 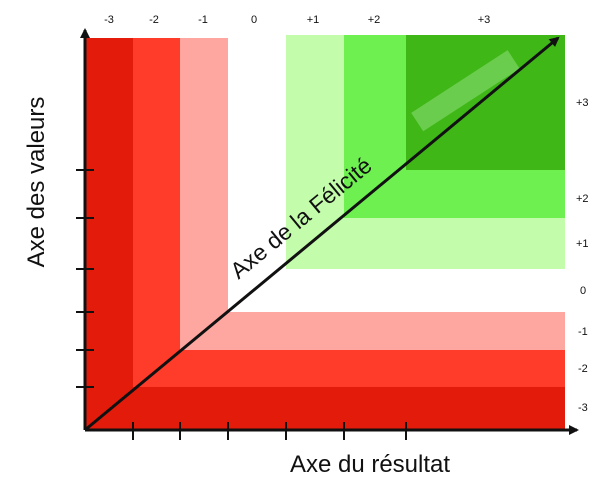 What do you see at coordinates (583, 369) in the screenshot?
I see `right-tick-label: -2` at bounding box center [583, 369].